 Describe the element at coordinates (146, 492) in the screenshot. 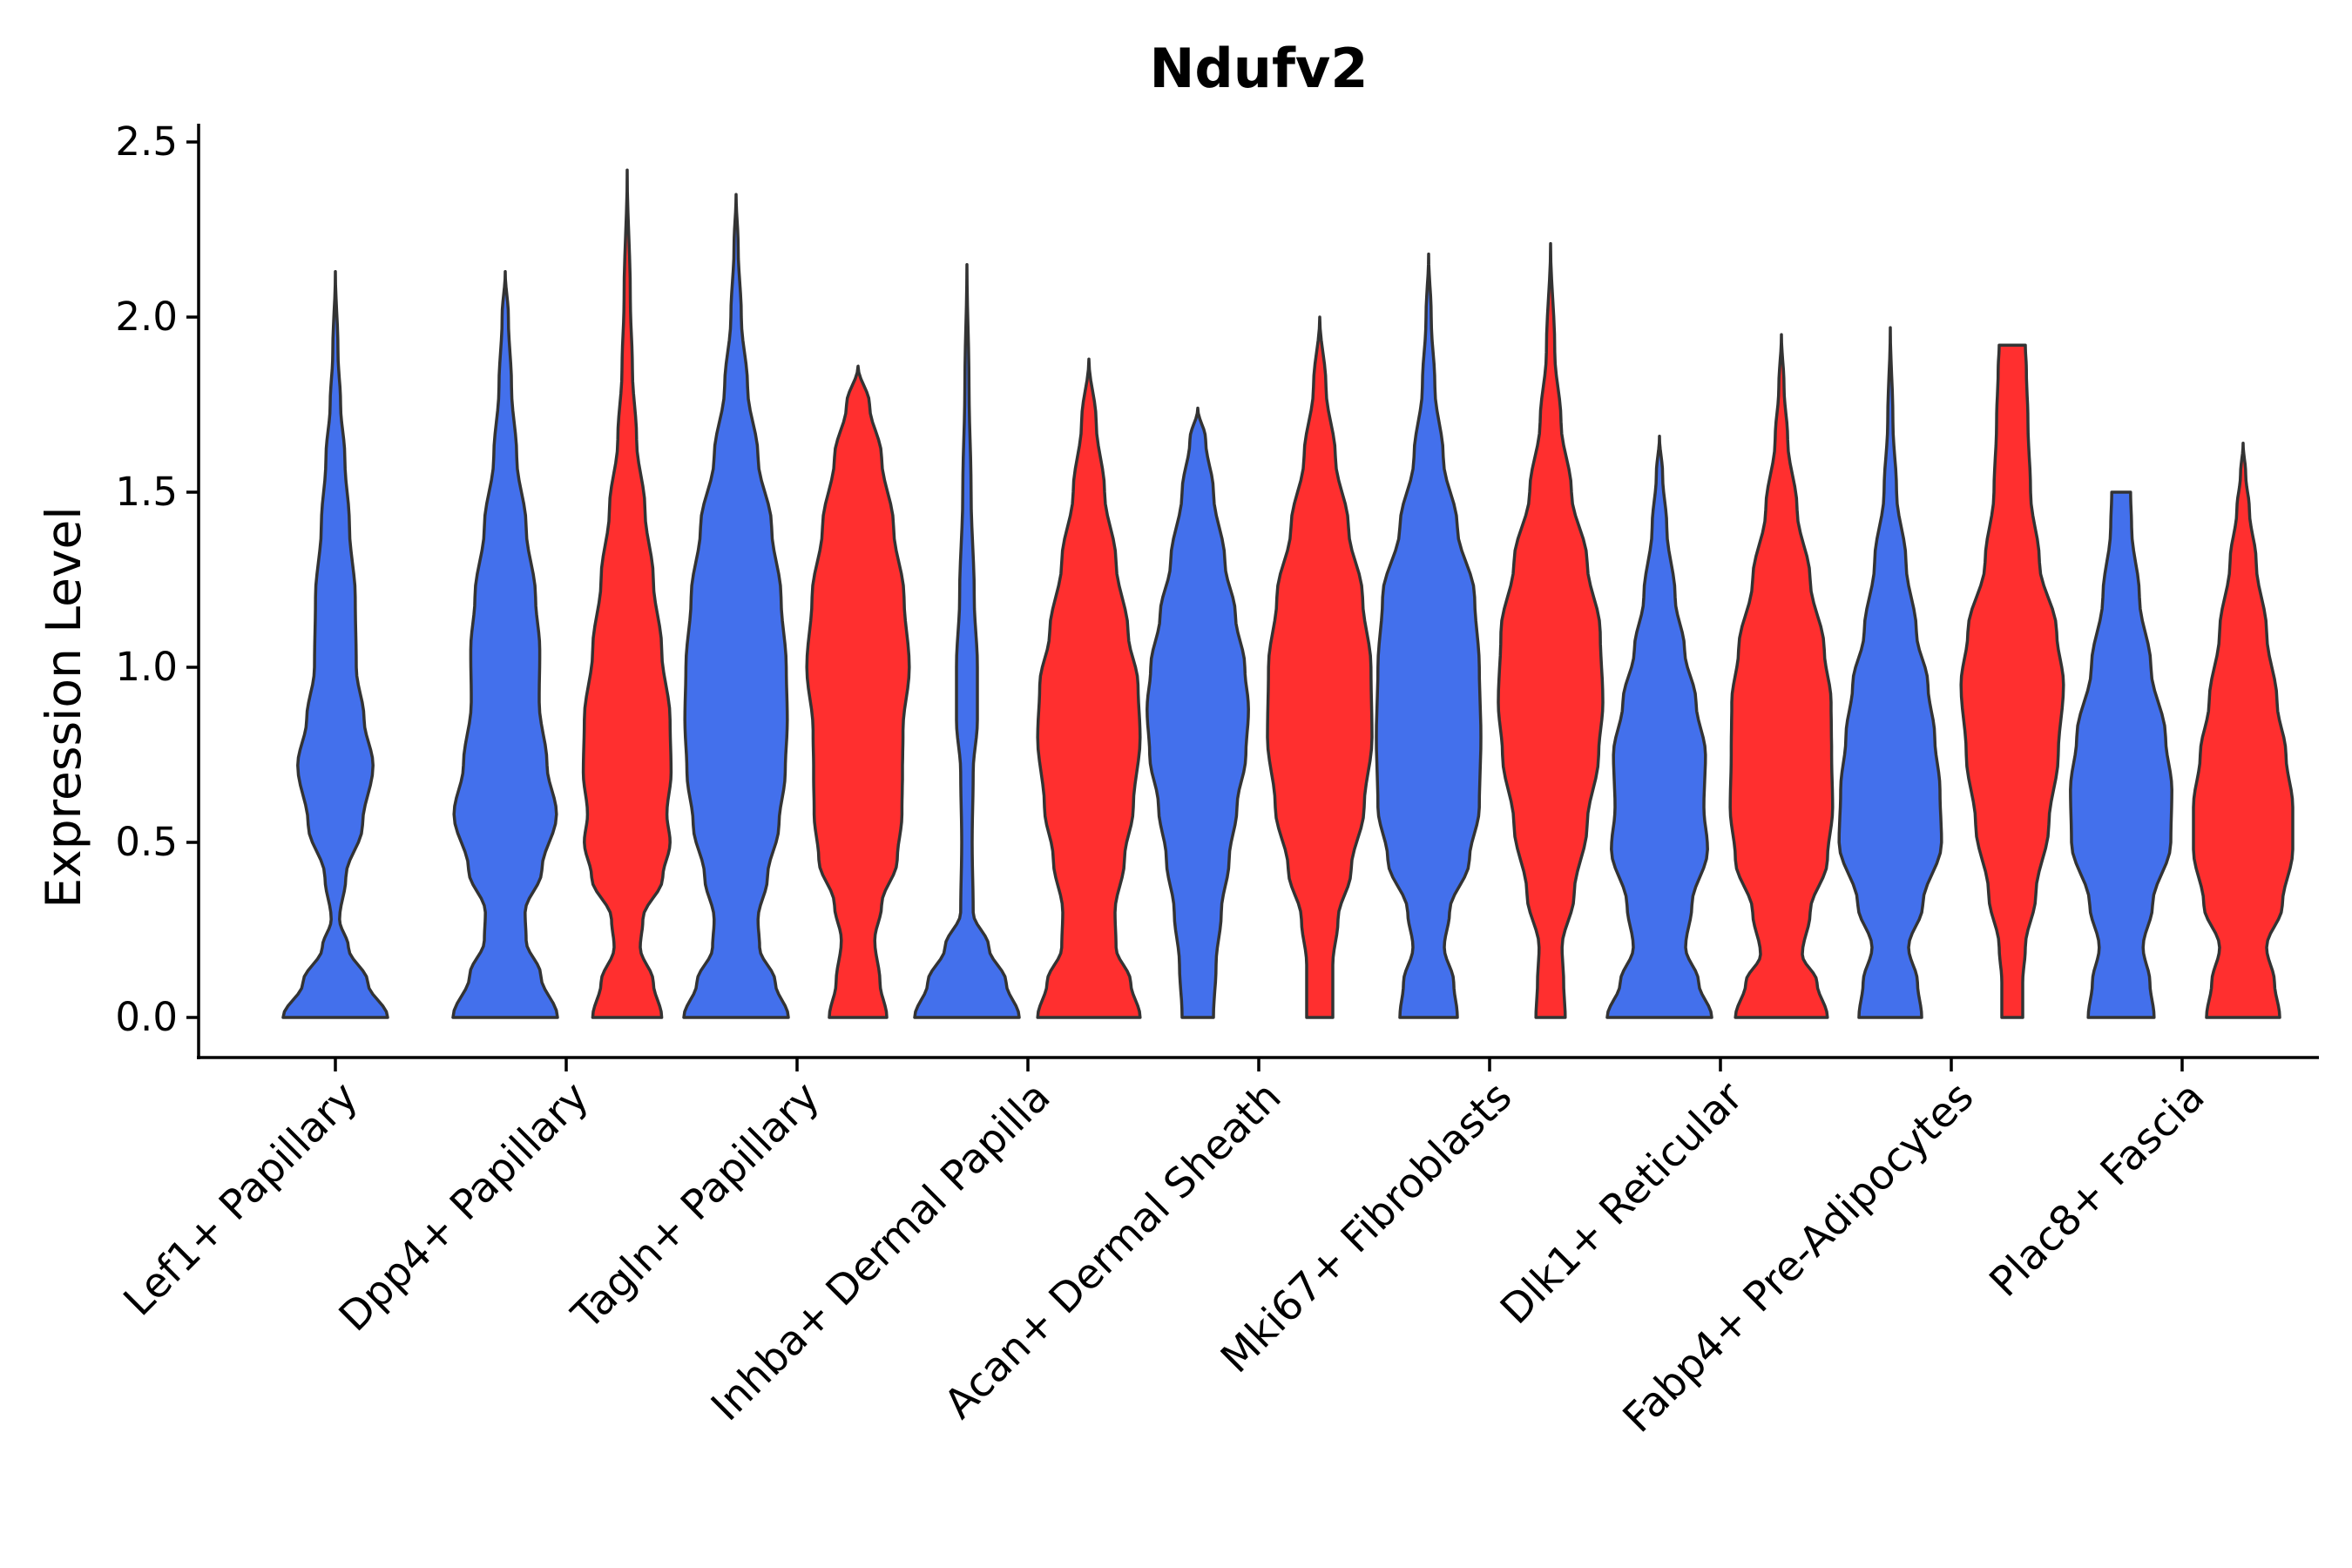

I see `y-tick-label: 1.5` at that location.